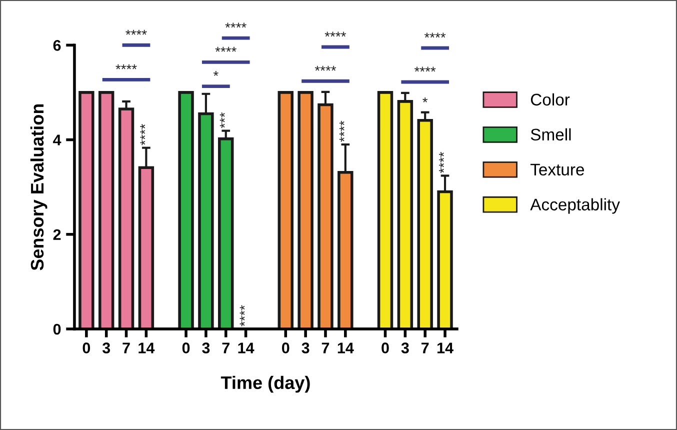 The image size is (677, 430). What do you see at coordinates (57, 329) in the screenshot?
I see `y-tick-label: 0` at bounding box center [57, 329].